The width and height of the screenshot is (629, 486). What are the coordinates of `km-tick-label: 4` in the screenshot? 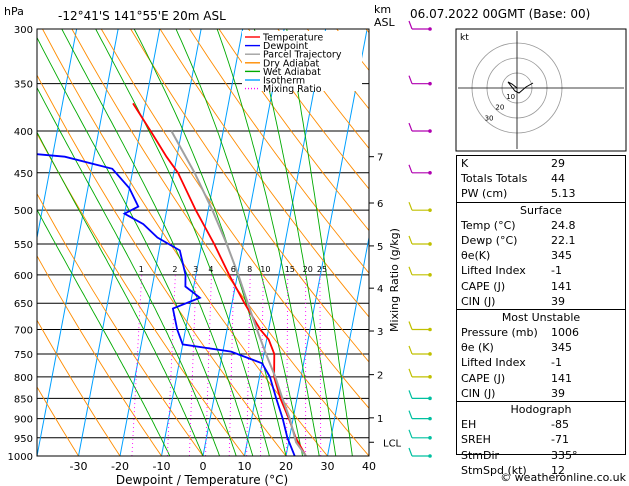 It's located at (380, 289).